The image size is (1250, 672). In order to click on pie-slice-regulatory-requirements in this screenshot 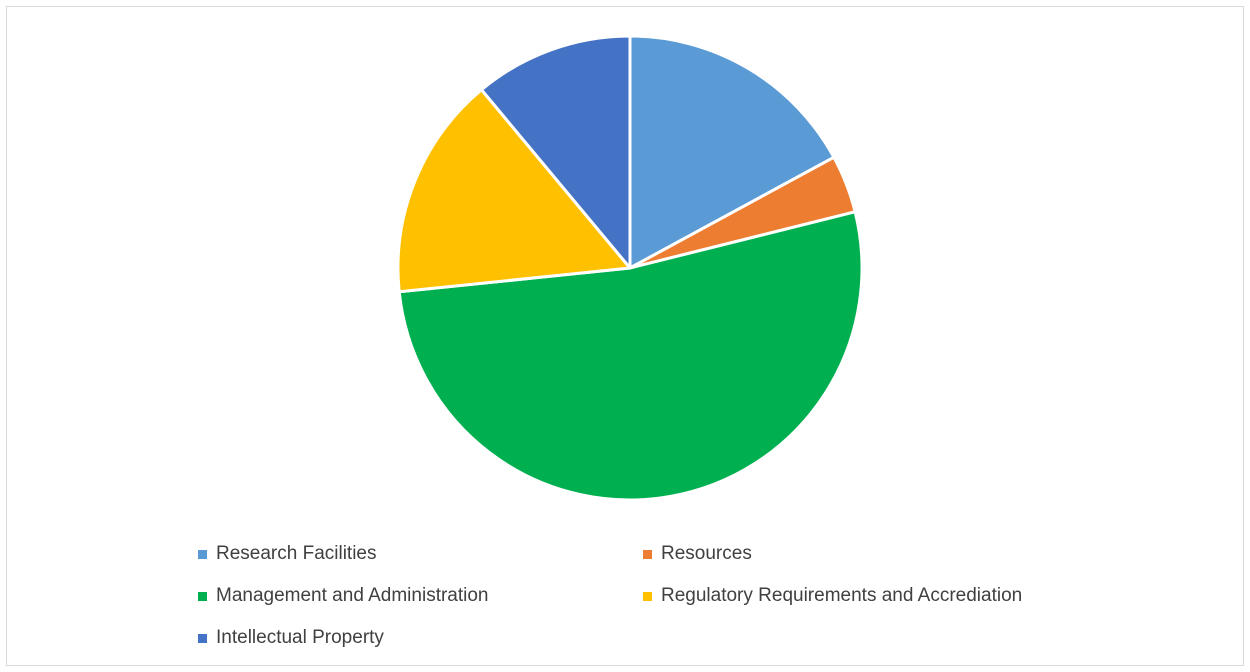, I will do `click(514, 191)`.